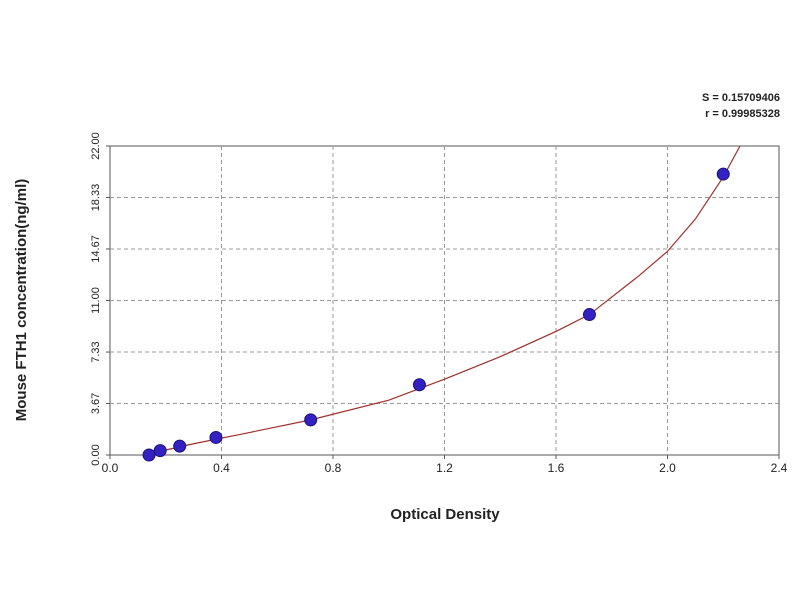 The height and width of the screenshot is (605, 800). Describe the element at coordinates (742, 114) in the screenshot. I see `annotation: r = 0.99985328` at that location.